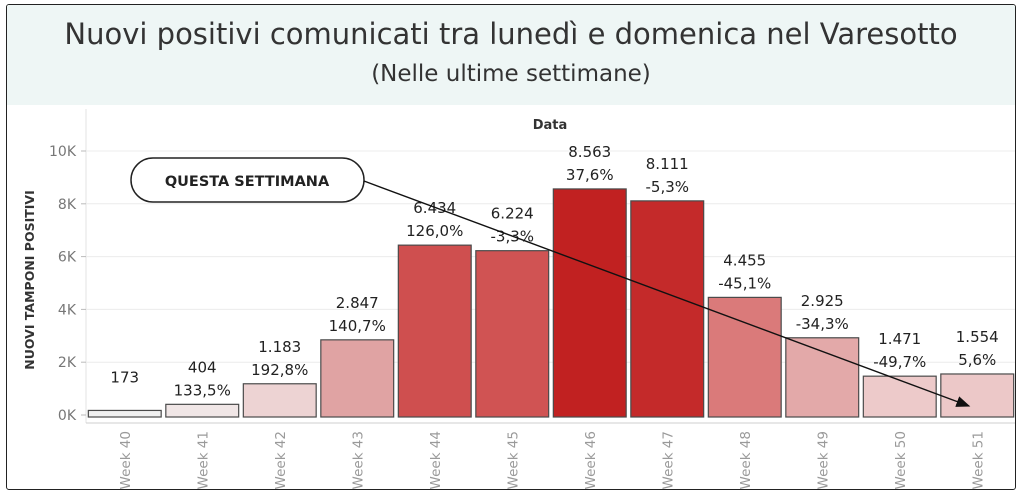 Image resolution: width=1024 pixels, height=498 pixels. What do you see at coordinates (281, 460) in the screenshot?
I see `x-tick-label: Week 42` at bounding box center [281, 460].